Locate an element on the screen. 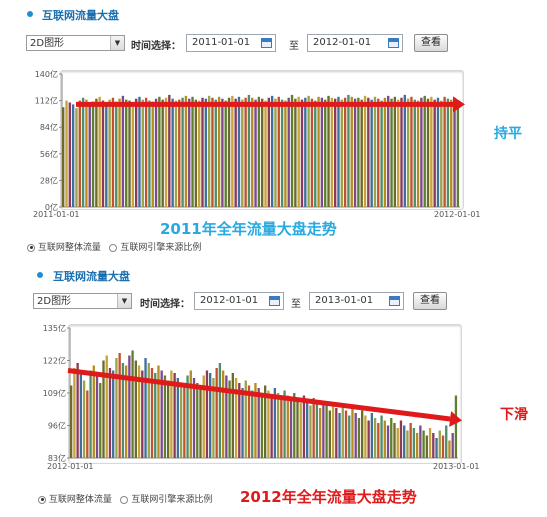  y-tick-label: 56亿 is located at coordinates (49, 154).